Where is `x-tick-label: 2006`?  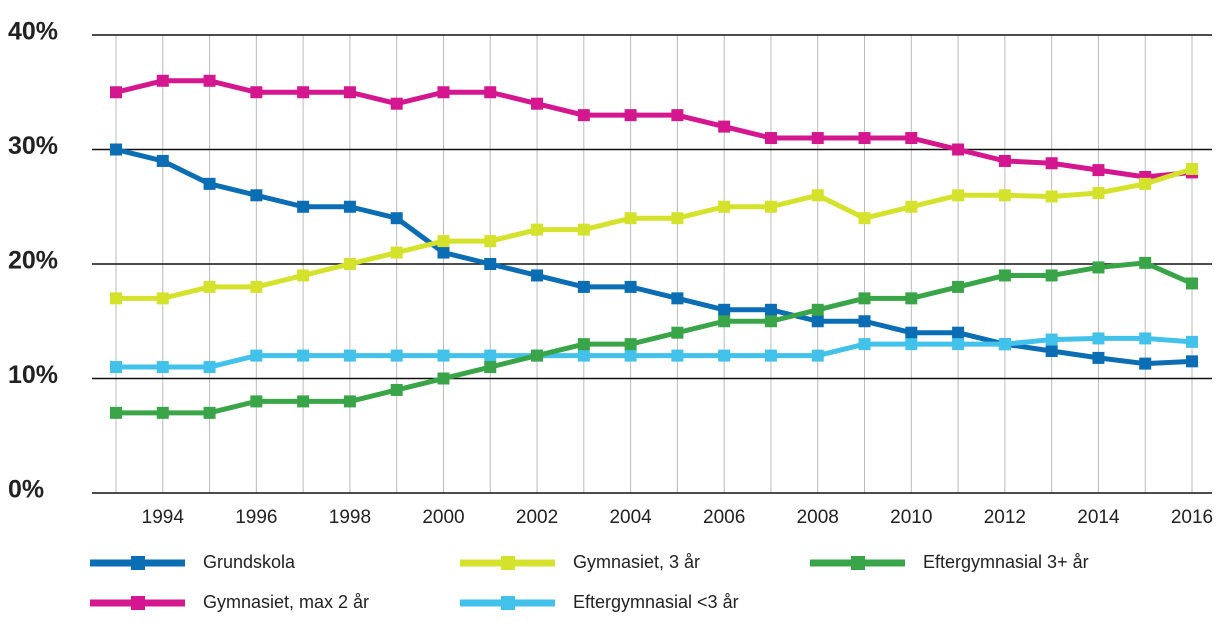 x-tick-label: 2006 is located at coordinates (724, 517).